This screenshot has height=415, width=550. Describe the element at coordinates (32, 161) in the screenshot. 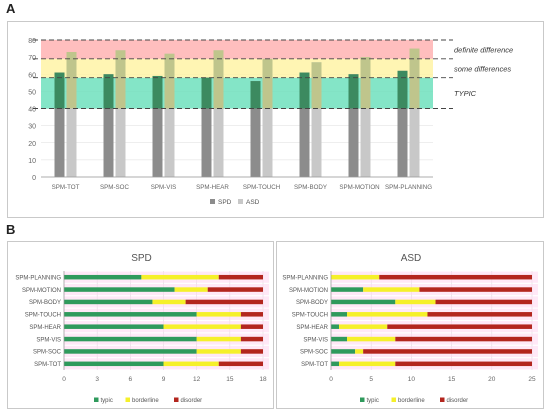

I see `y-tick-label: 10` at that location.